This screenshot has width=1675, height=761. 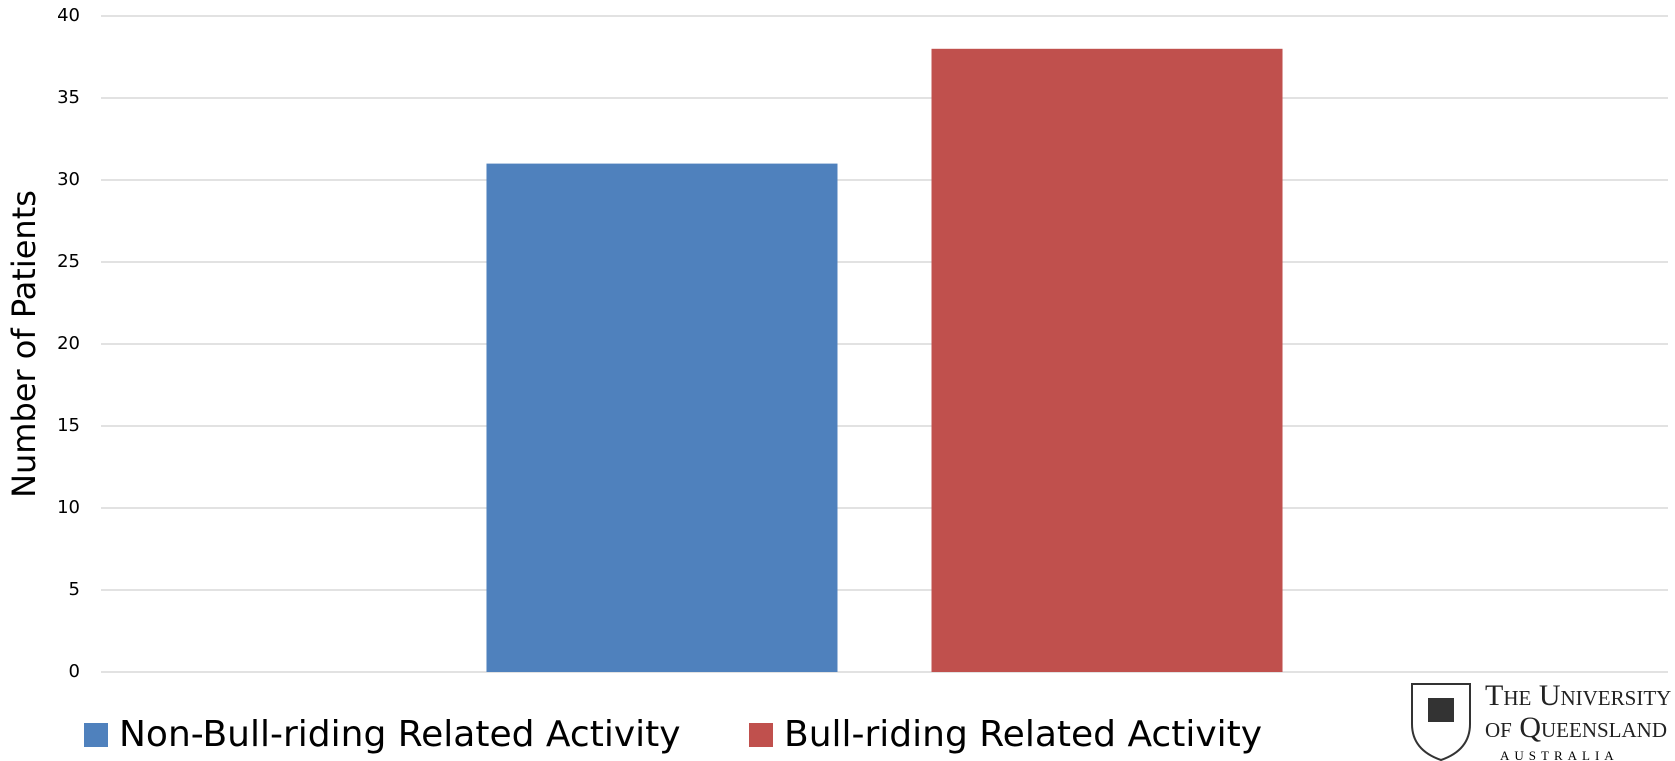 What do you see at coordinates (1578, 695) in the screenshot?
I see `logo-line: The University` at bounding box center [1578, 695].